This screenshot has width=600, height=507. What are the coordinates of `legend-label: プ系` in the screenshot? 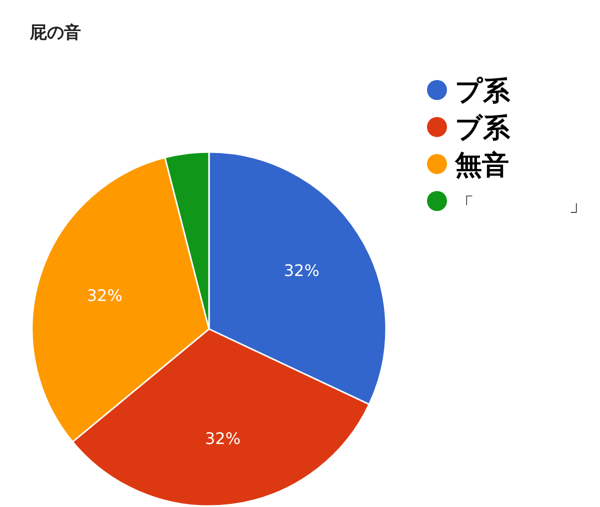 It's located at (483, 91).